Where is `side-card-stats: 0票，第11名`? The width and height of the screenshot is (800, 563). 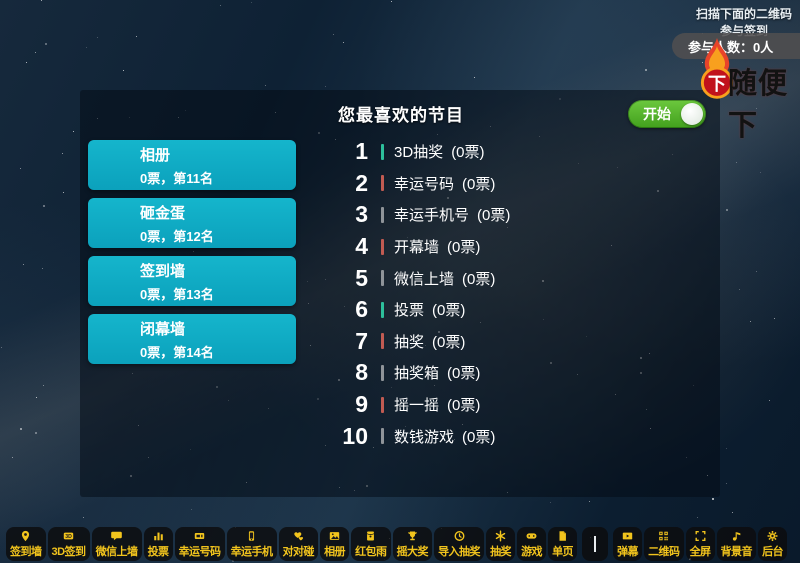 side-card-stats: 0票，第11名 is located at coordinates (176, 178).